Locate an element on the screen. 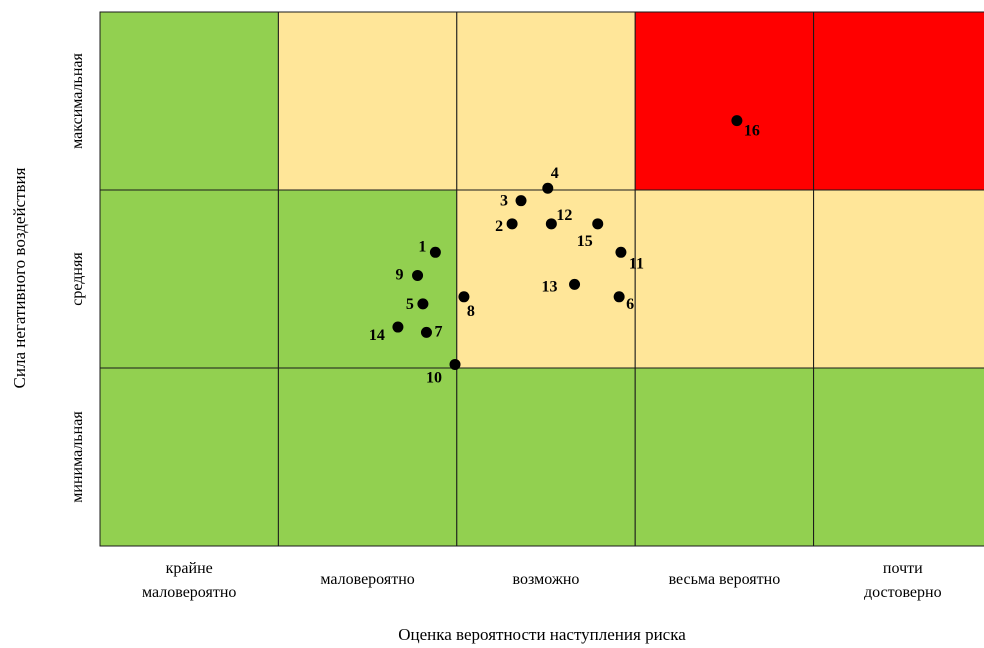 The image size is (984, 648). risk-point-label: 9 is located at coordinates (400, 274).